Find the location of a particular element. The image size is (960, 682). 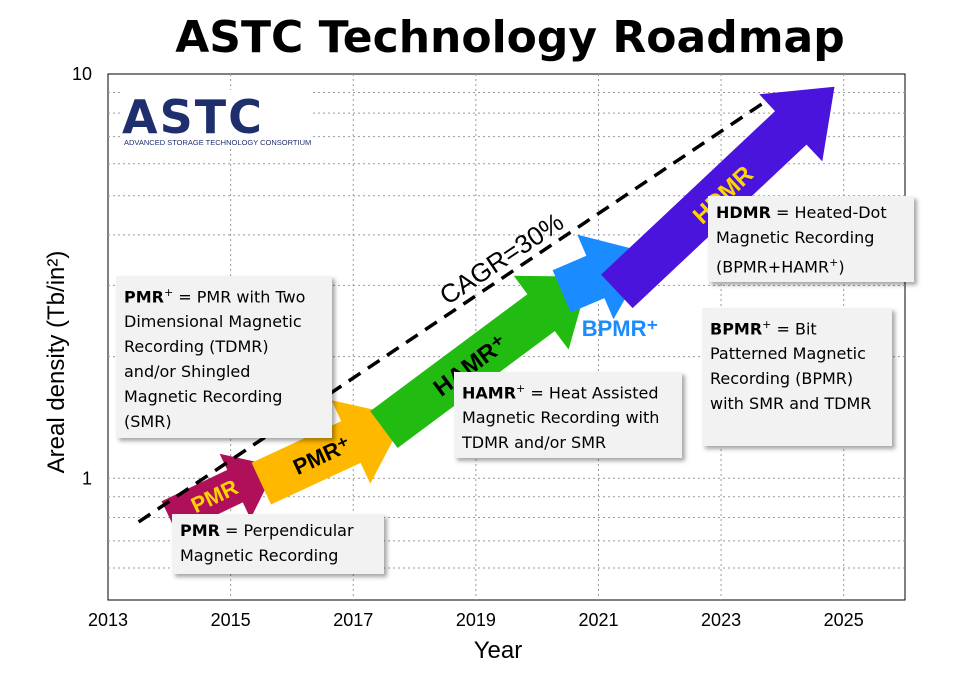

logo-subtitle: ADVANCED STORAGE TECHNOLOGY CONSORTIUM is located at coordinates (217, 142).